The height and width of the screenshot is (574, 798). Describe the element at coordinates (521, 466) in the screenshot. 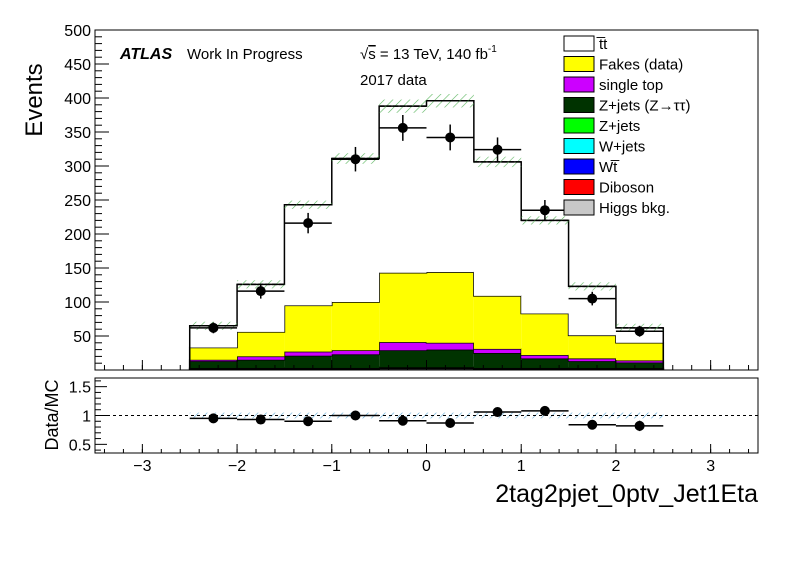

I see `x-tick-label: 1` at that location.